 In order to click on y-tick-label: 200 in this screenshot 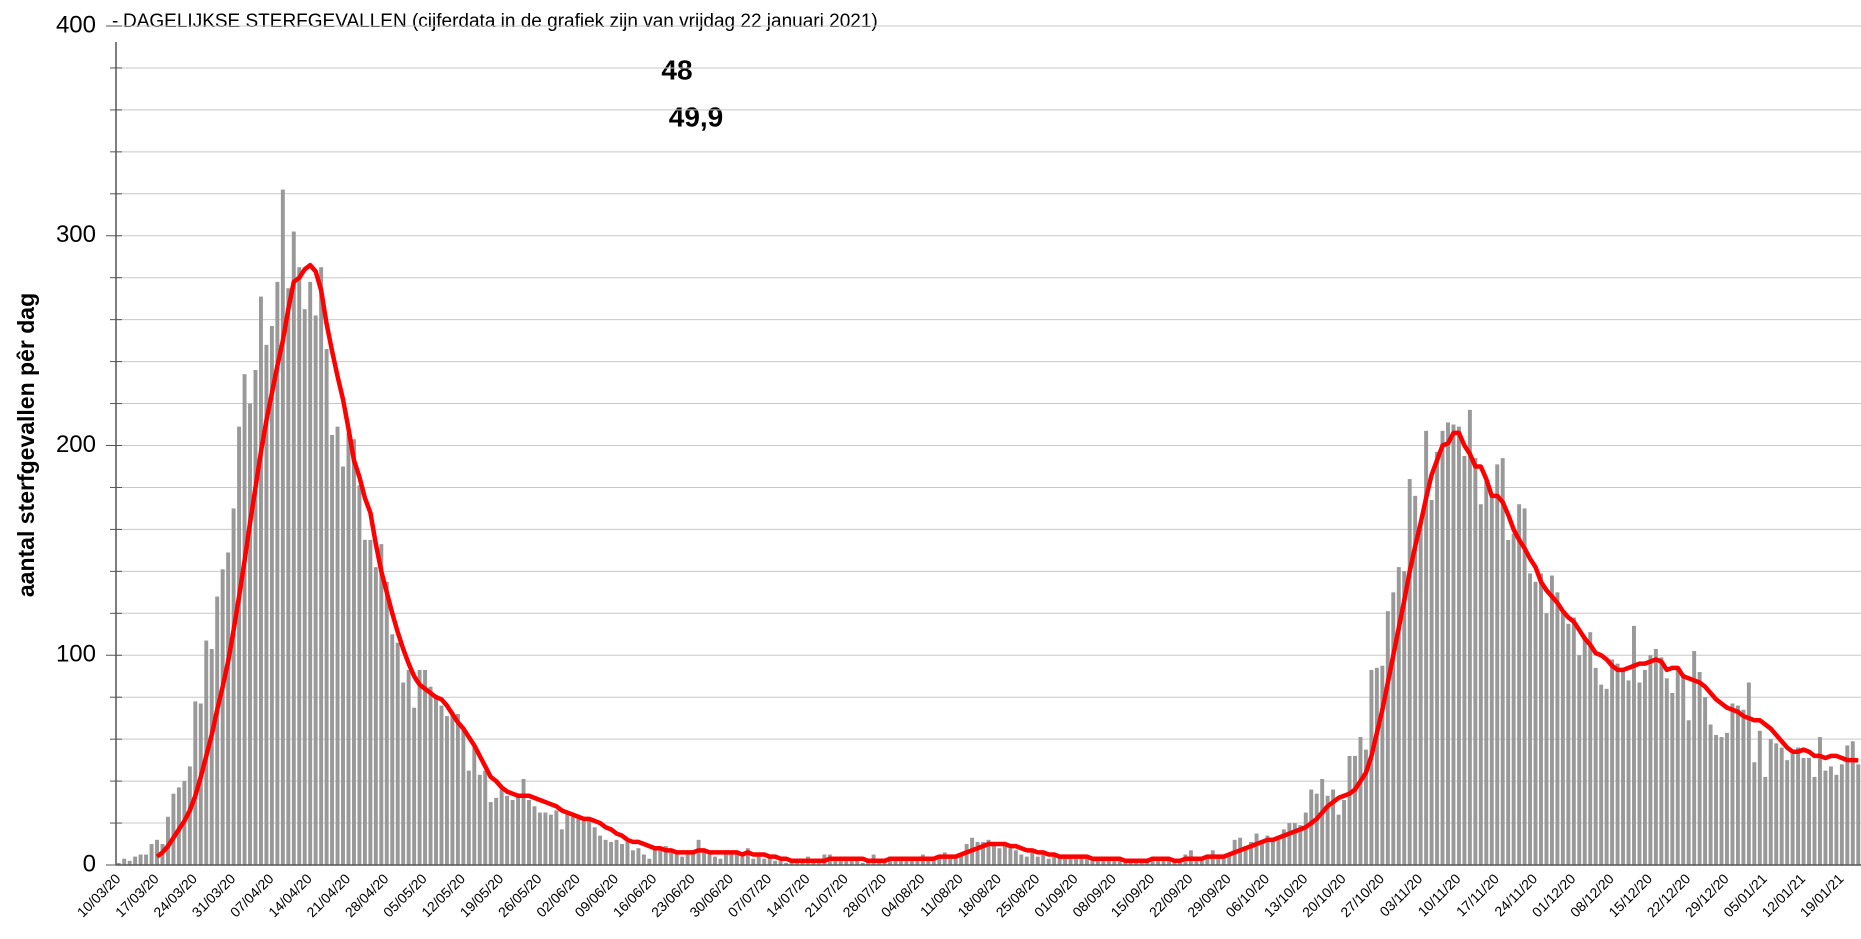, I will do `click(76, 444)`.